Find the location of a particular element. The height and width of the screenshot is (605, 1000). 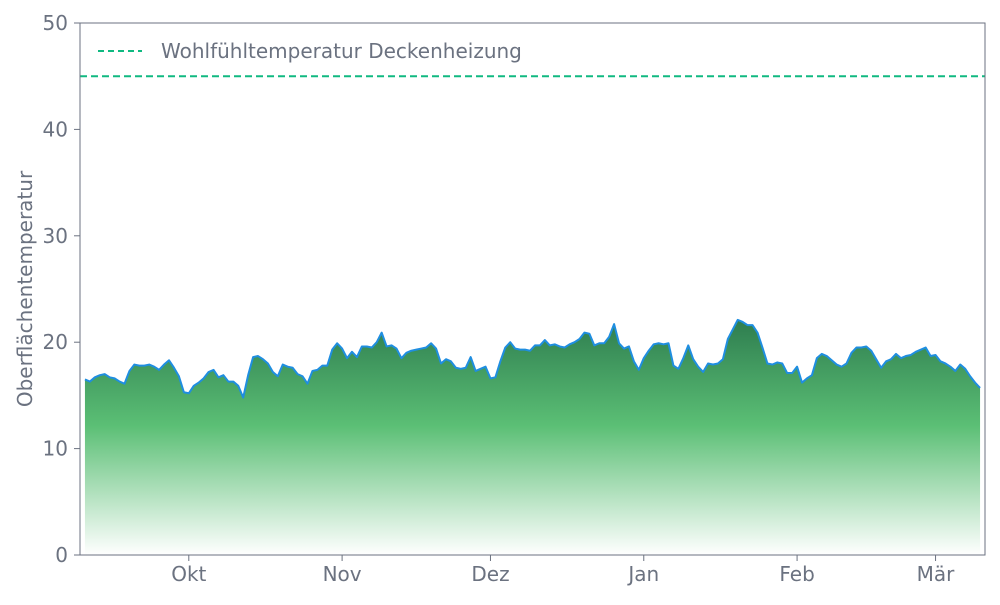

legend: Wohlfühltemperatur Deckenheizung is located at coordinates (310, 51).